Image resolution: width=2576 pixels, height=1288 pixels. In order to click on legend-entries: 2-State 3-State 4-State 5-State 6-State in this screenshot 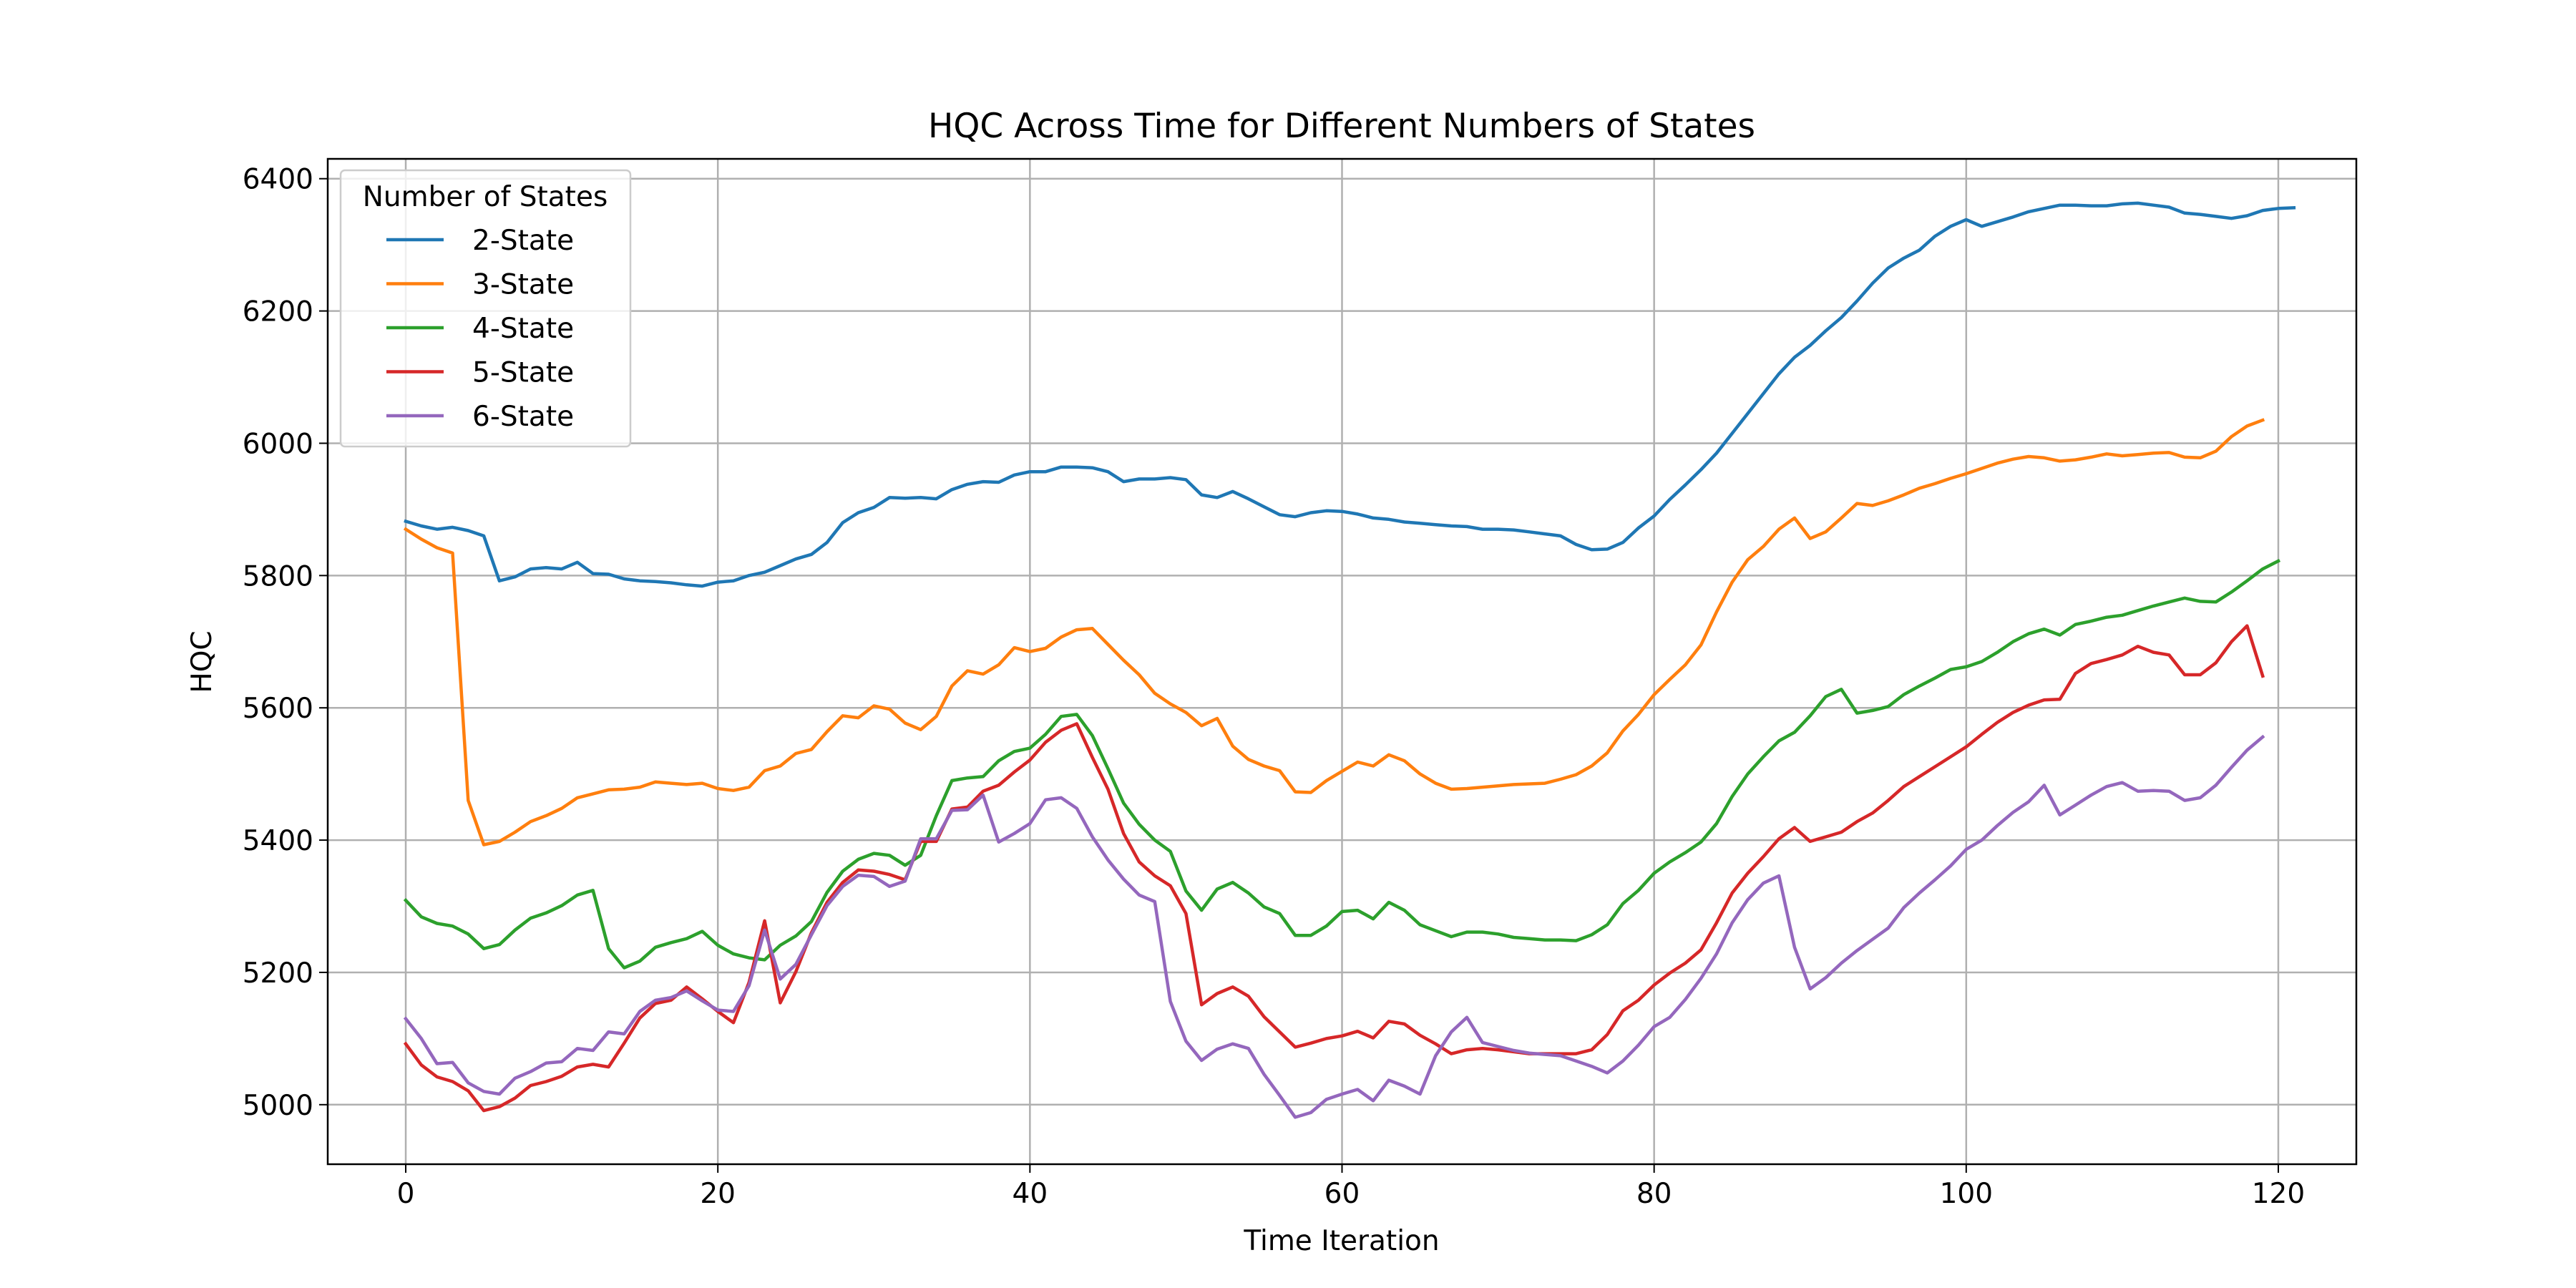, I will do `click(480, 329)`.